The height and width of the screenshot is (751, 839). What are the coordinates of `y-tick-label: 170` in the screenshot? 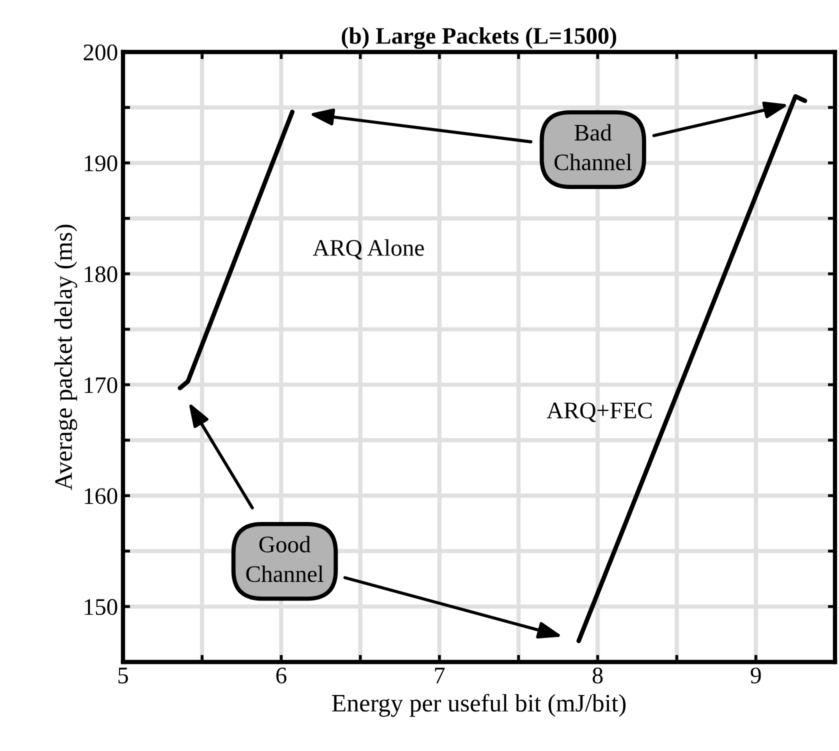 It's located at (101, 385).